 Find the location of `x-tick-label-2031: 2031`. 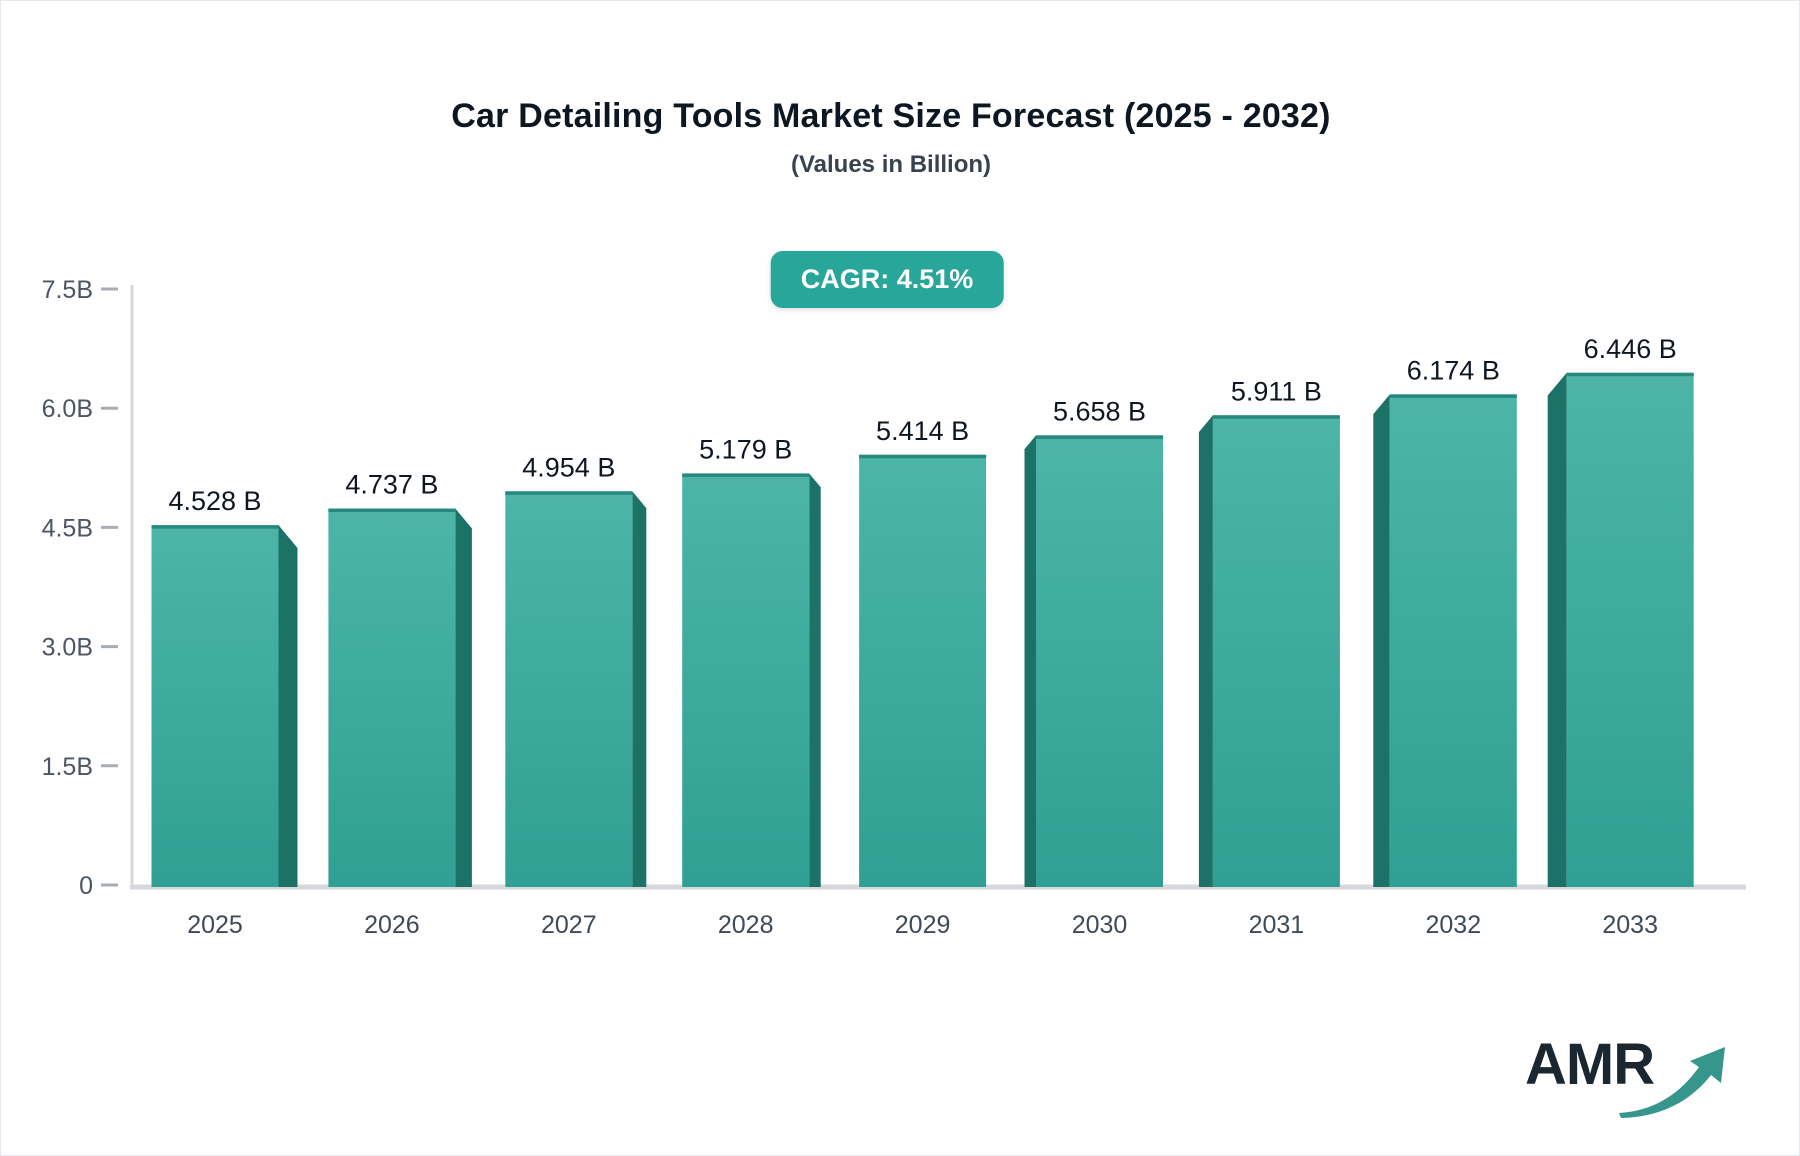

x-tick-label-2031: 2031 is located at coordinates (1277, 925).